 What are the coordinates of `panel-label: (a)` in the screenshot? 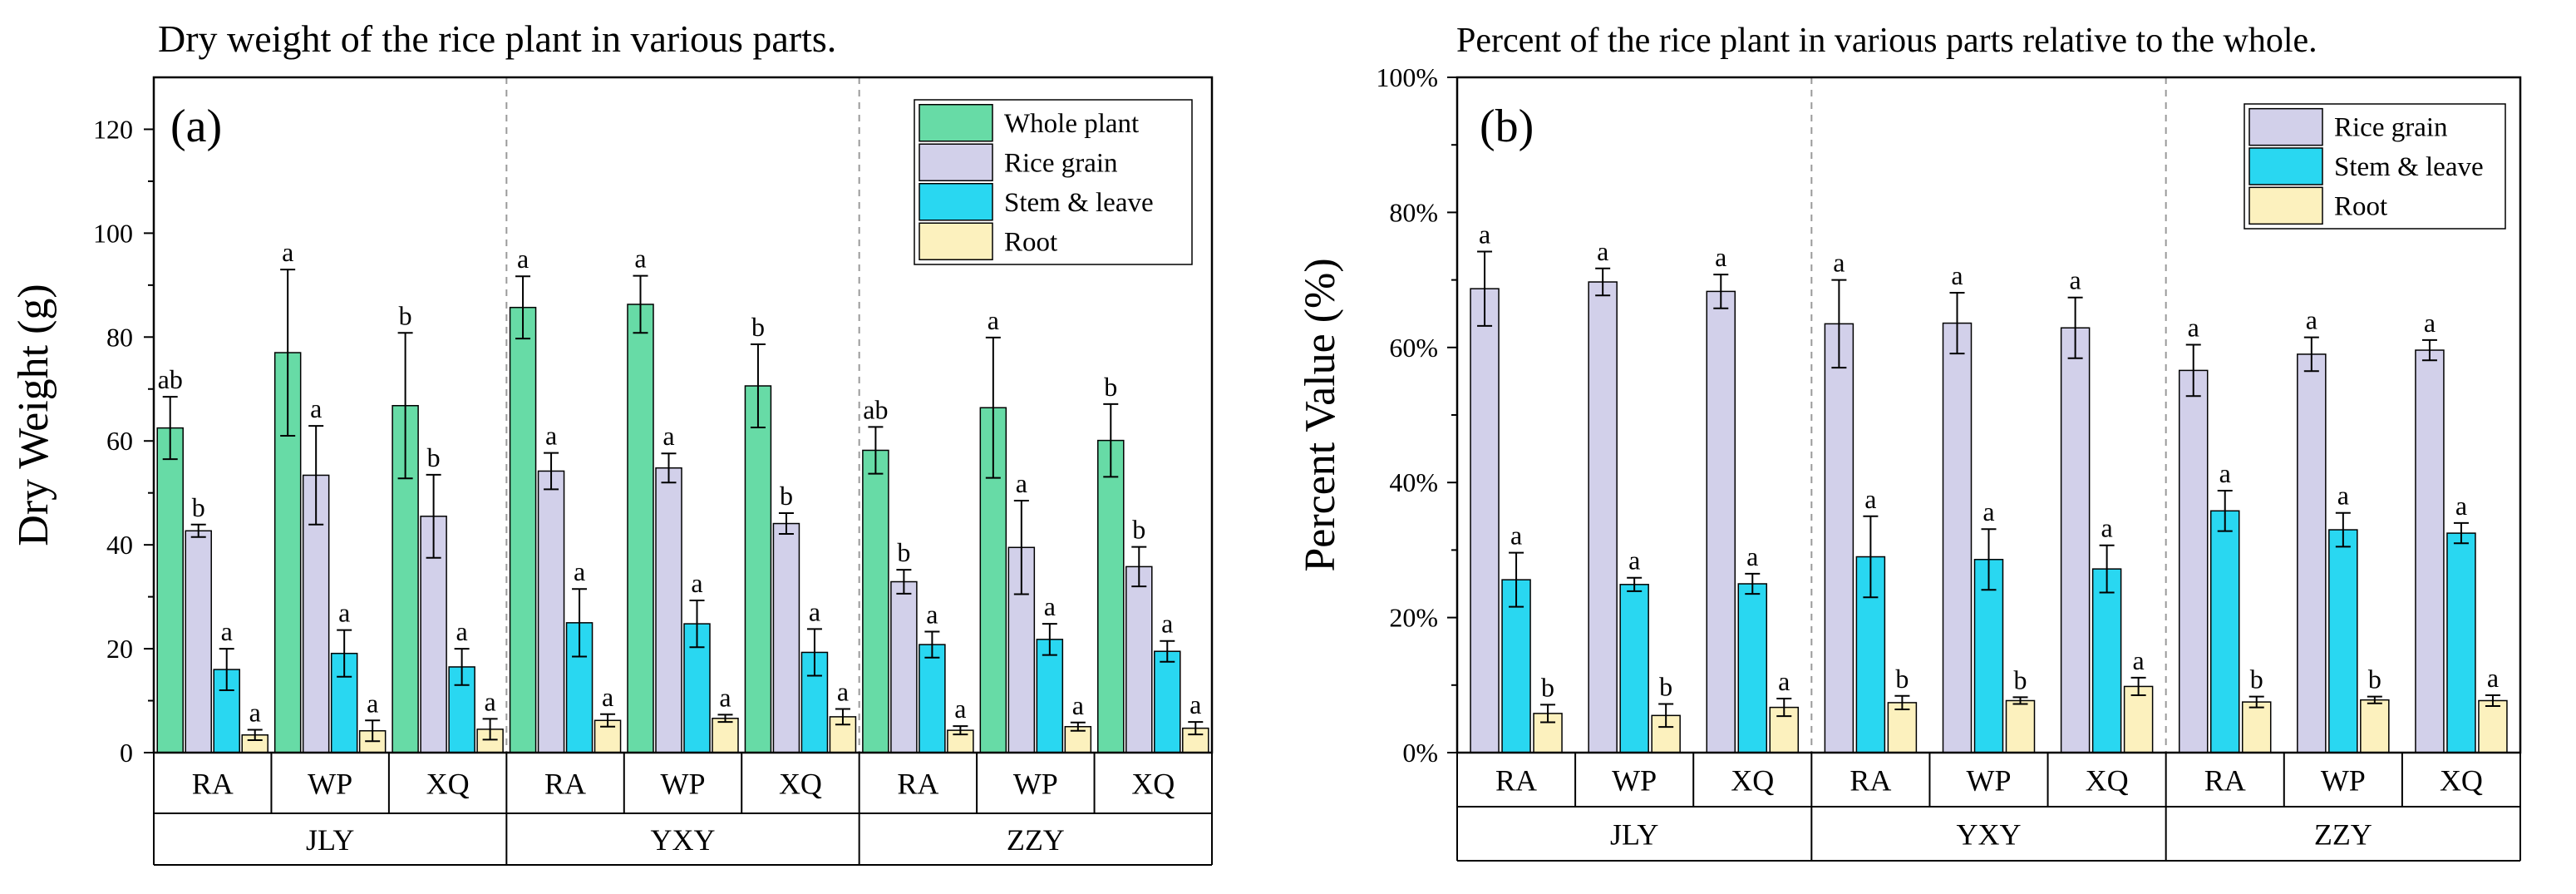 It's located at (196, 126).